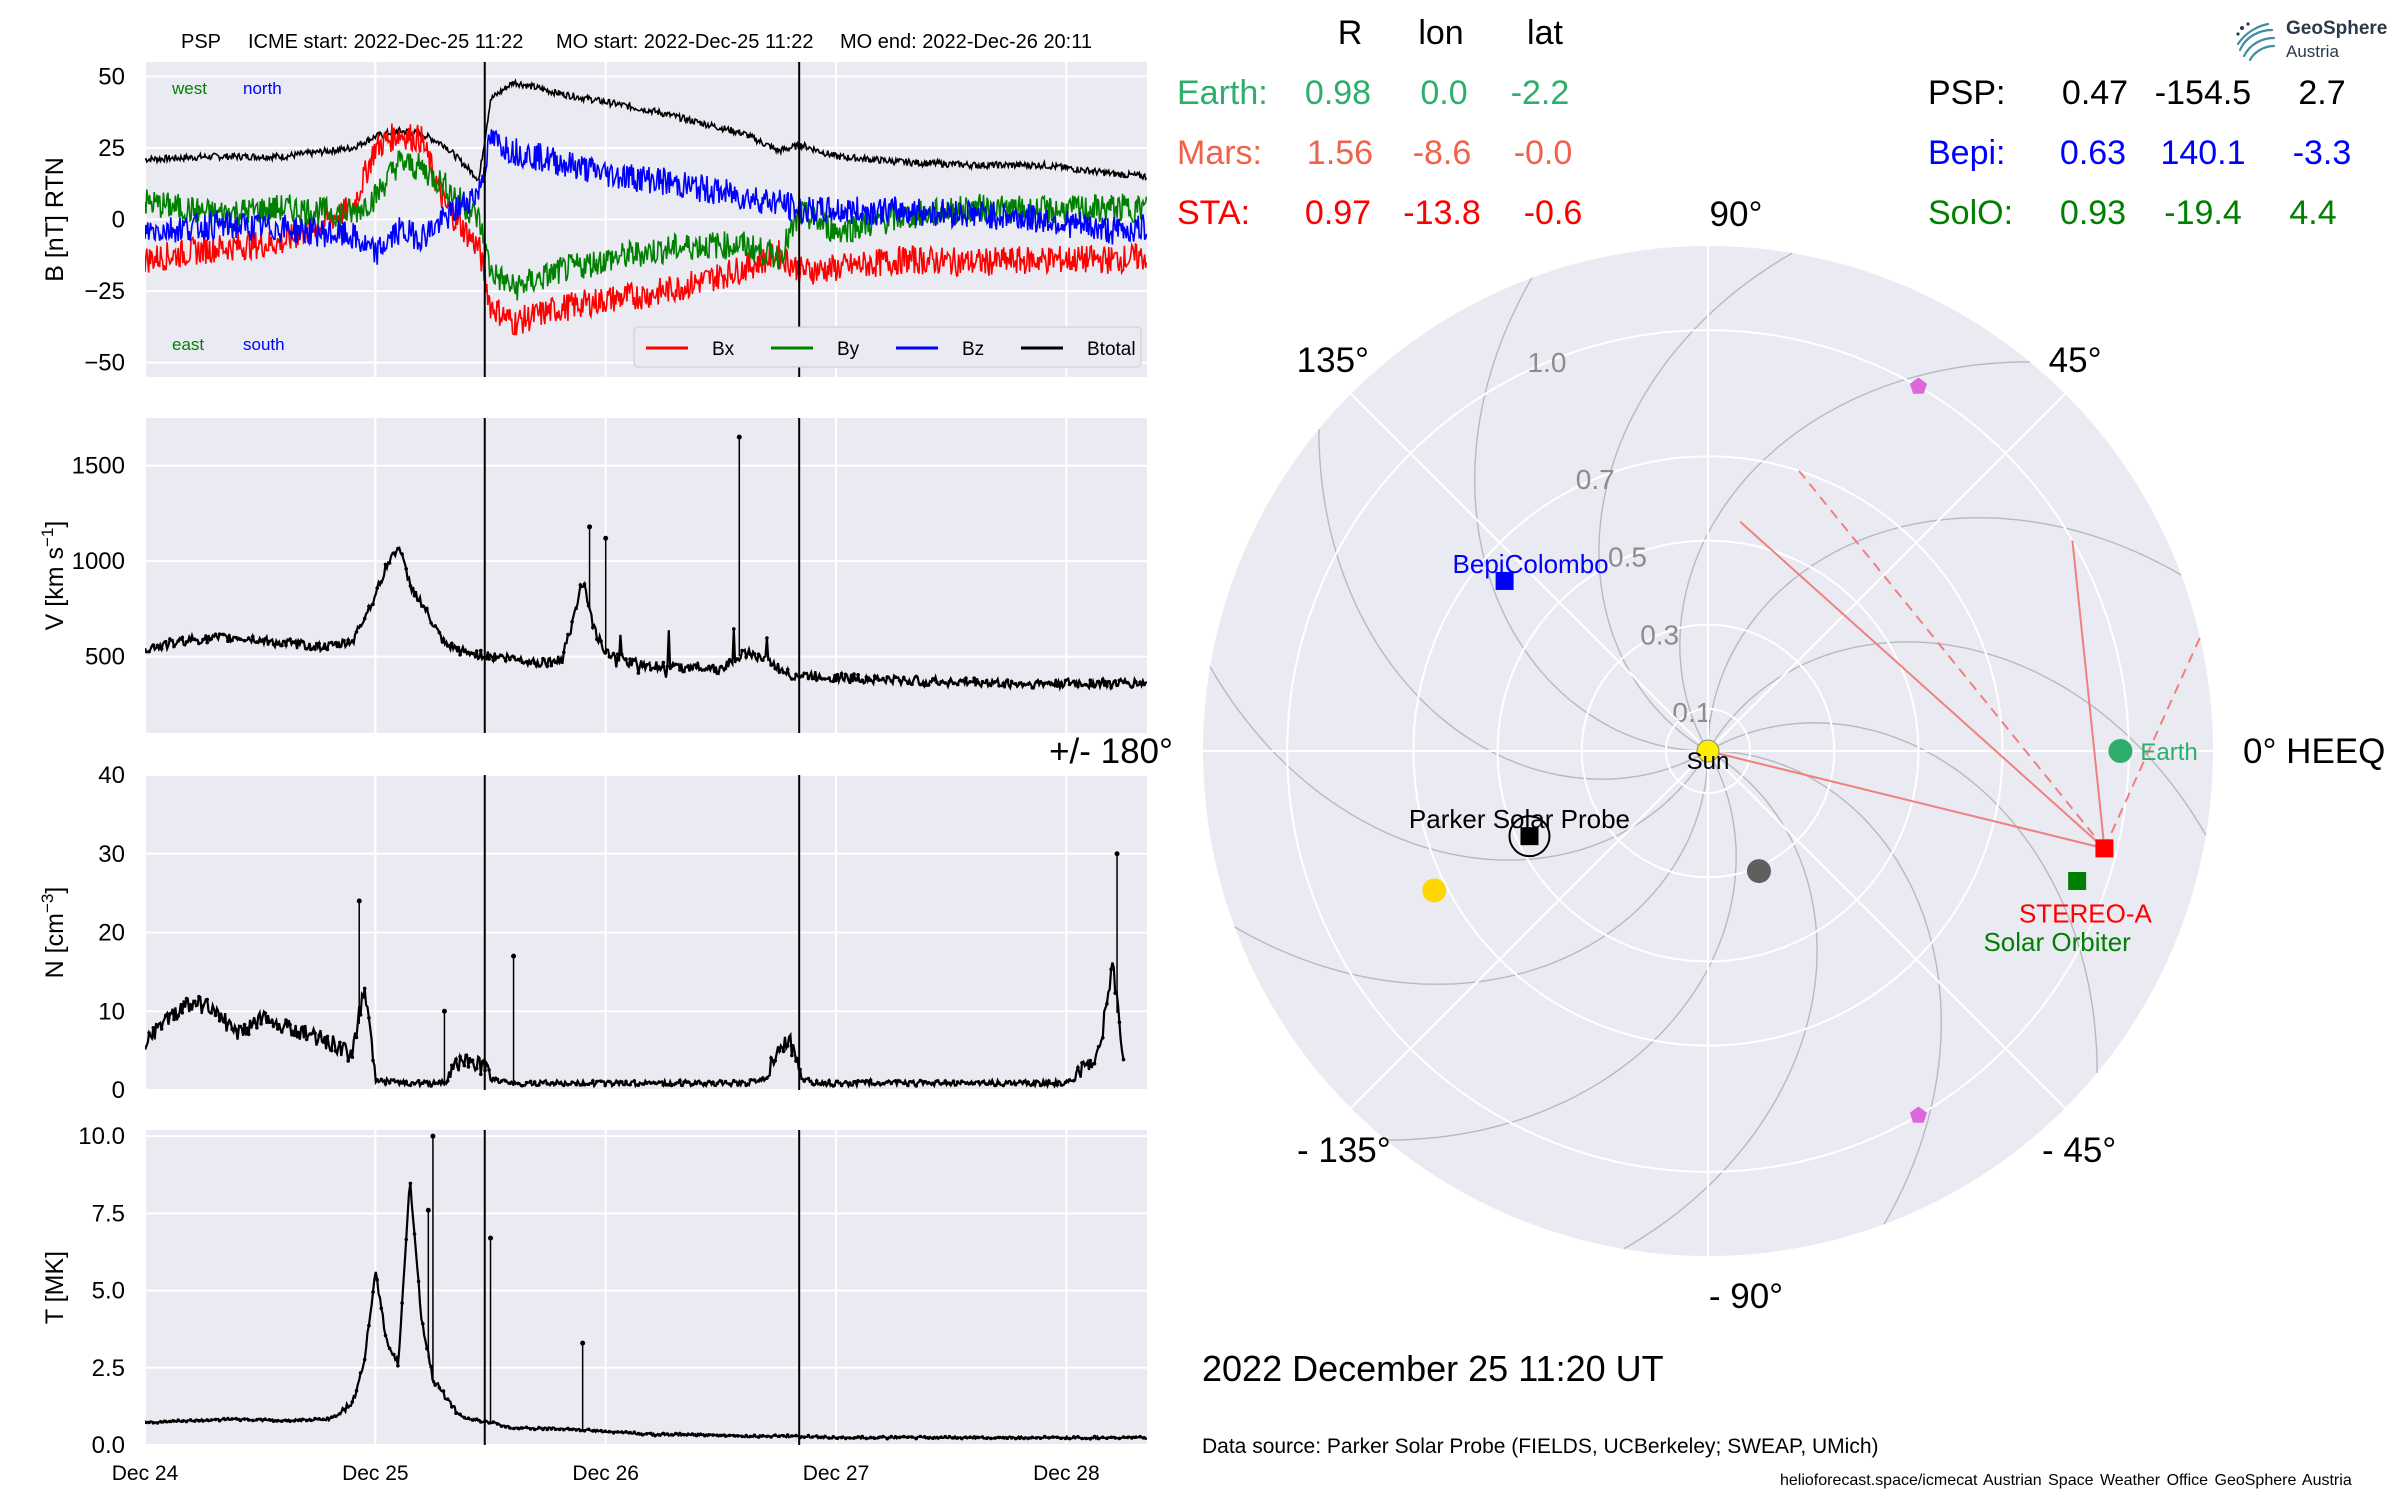  What do you see at coordinates (2057, 942) in the screenshot?
I see `body-solar-orbiter-label: Solar Orbiter` at bounding box center [2057, 942].